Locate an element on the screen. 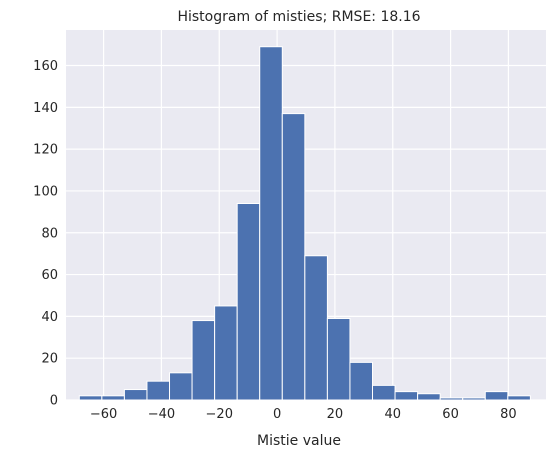 This screenshot has width=558, height=458. x-tick-label: −20 is located at coordinates (219, 414).